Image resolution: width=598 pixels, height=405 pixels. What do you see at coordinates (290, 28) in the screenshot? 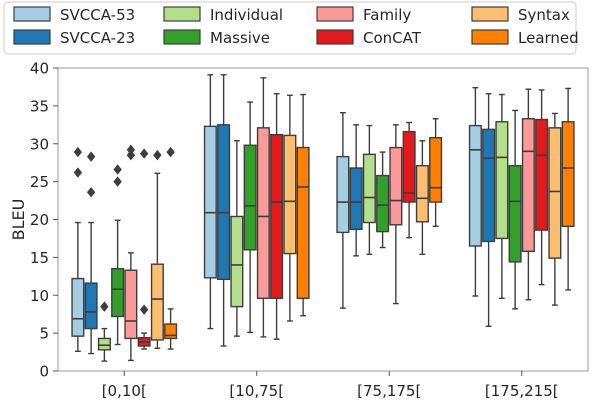
I see `legend-frame` at bounding box center [290, 28].